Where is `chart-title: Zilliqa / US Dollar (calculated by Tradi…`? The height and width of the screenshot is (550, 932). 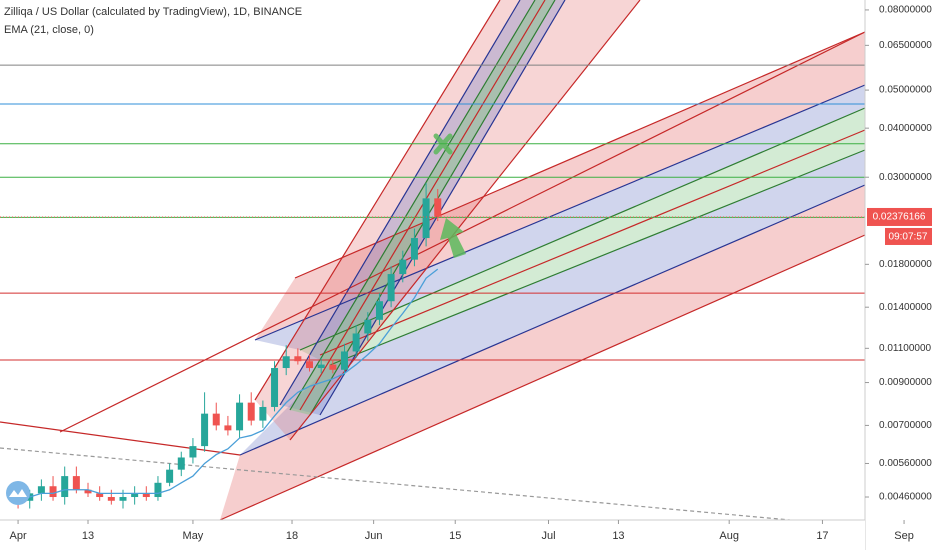
chart-title: Zilliqa / US Dollar (calculated by Tradi… is located at coordinates (153, 12).